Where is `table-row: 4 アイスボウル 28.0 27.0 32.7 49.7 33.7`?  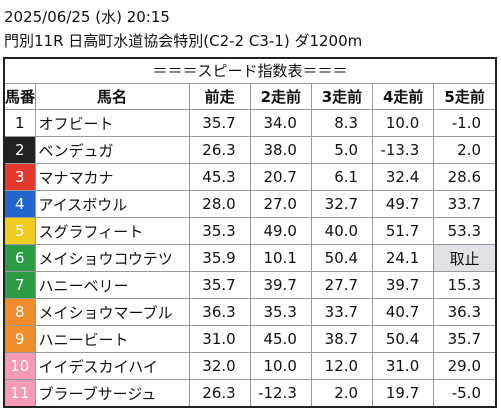 table-row: 4 アイスボウル 28.0 27.0 32.7 49.7 33.7 is located at coordinates (250, 204).